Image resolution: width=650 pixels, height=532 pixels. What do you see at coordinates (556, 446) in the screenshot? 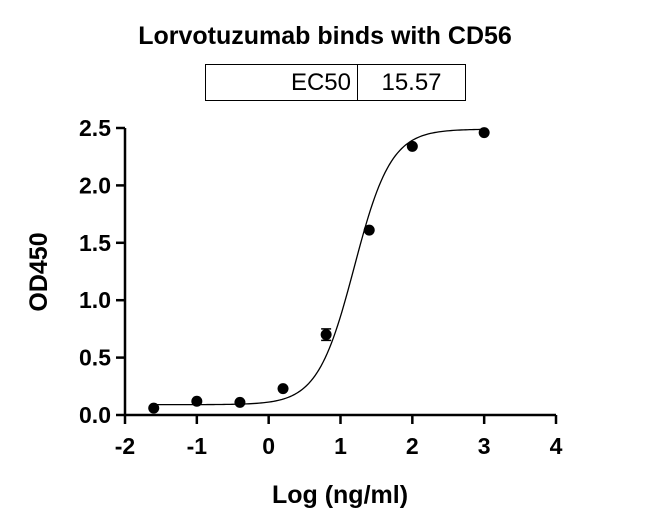
I see `x-tick-label: 4` at bounding box center [556, 446].